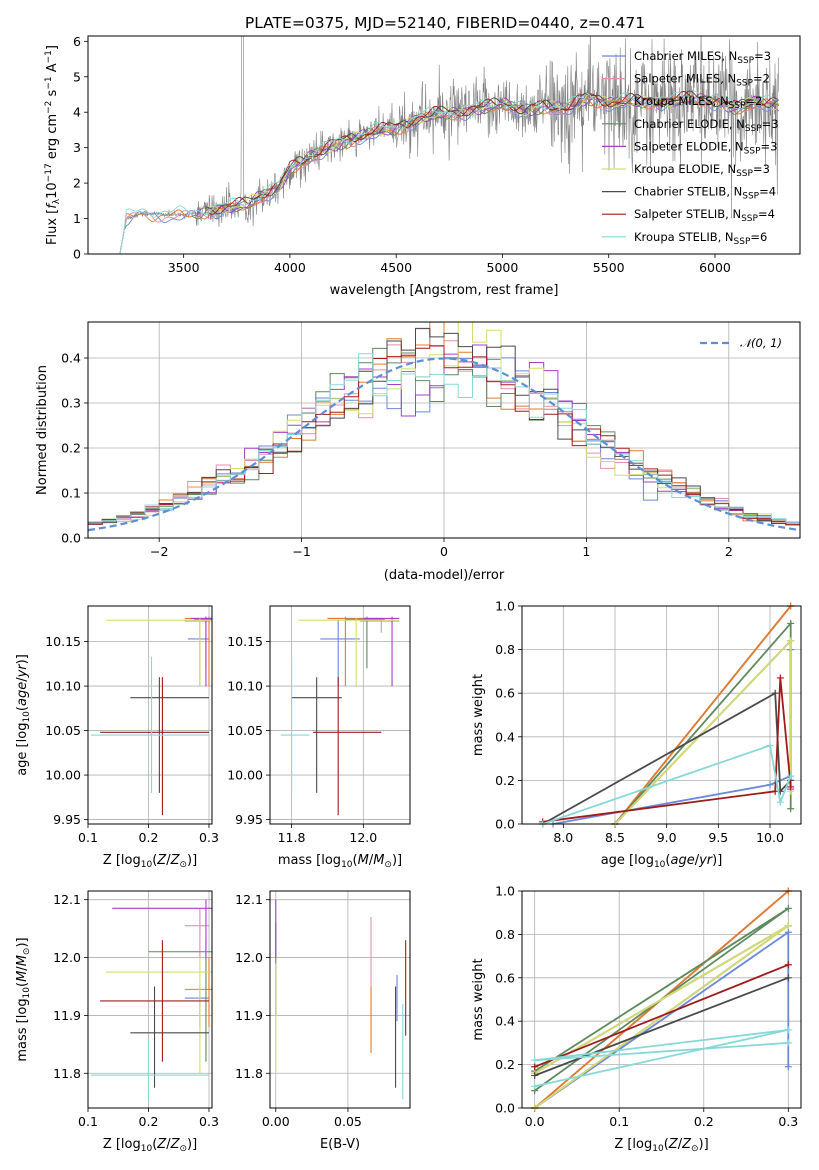  Describe the element at coordinates (705, 193) in the screenshot. I see `legend-label: Chabrier STELIB, NSSP=4` at that location.